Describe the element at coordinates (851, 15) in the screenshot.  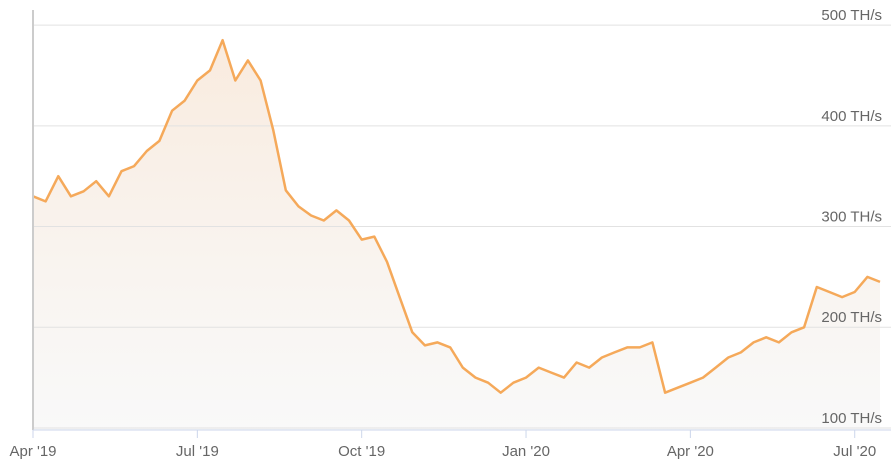
I see `y-tick-label: 500 TH/s` at that location.